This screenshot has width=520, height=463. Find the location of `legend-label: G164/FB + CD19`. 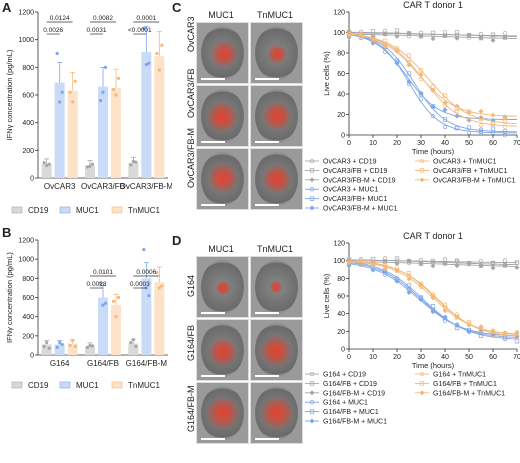

legend-label: G164/FB + CD19 is located at coordinates (350, 384).